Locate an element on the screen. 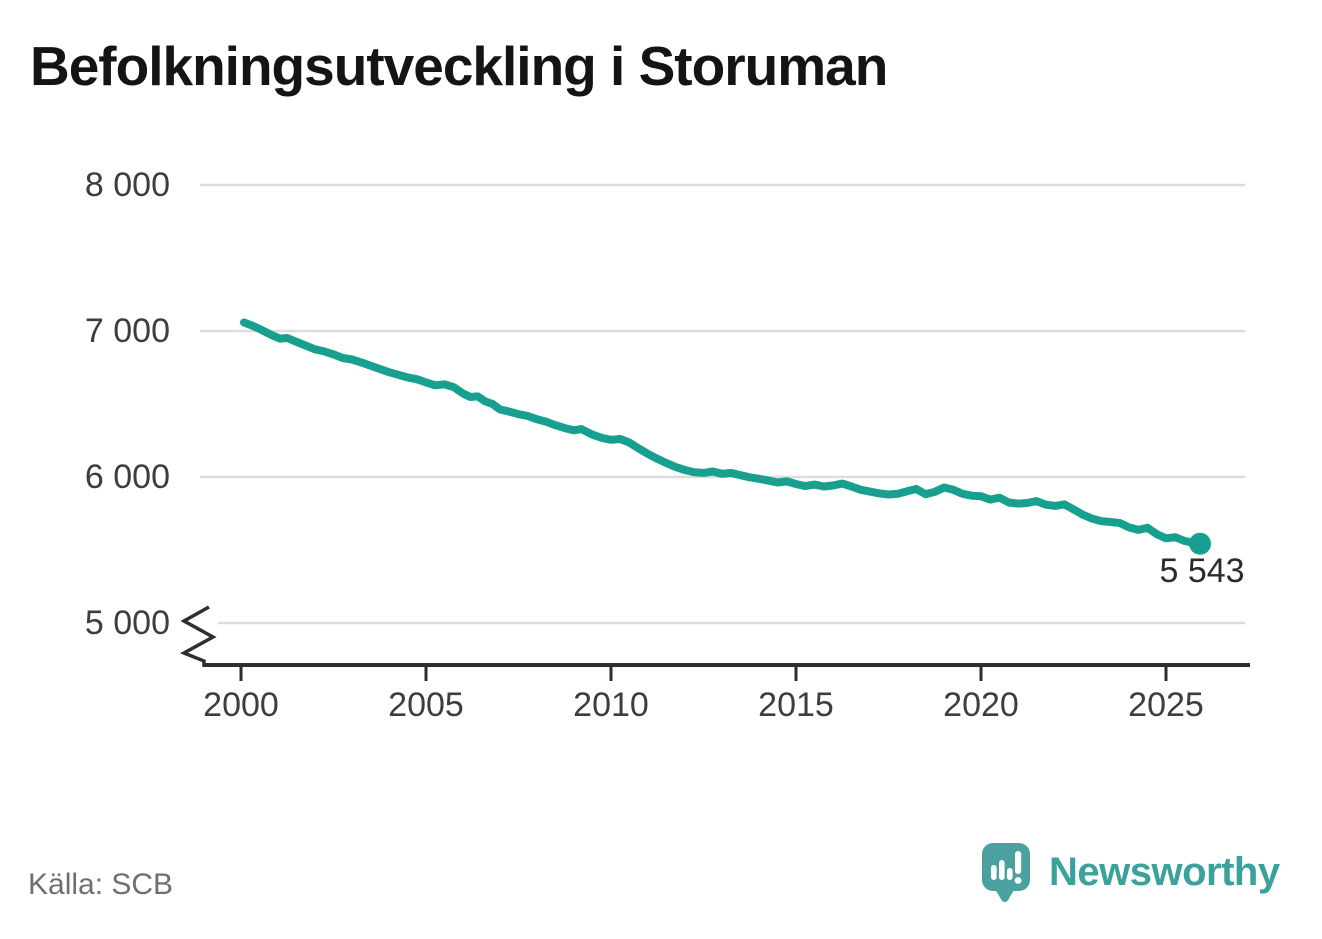 The image size is (1322, 939). newsworthy-bubble-icon is located at coordinates (1006, 872).